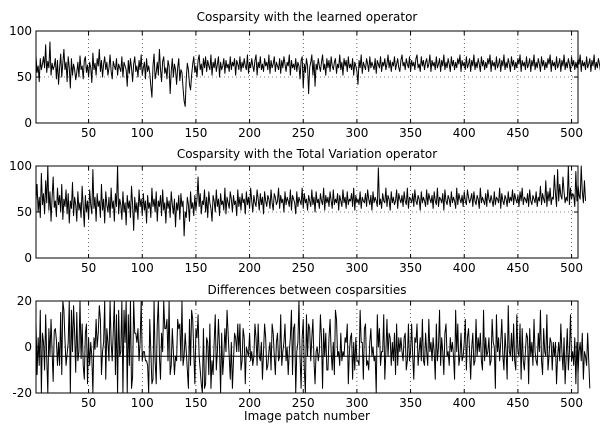  I want to click on series-line, so click(317, 74).